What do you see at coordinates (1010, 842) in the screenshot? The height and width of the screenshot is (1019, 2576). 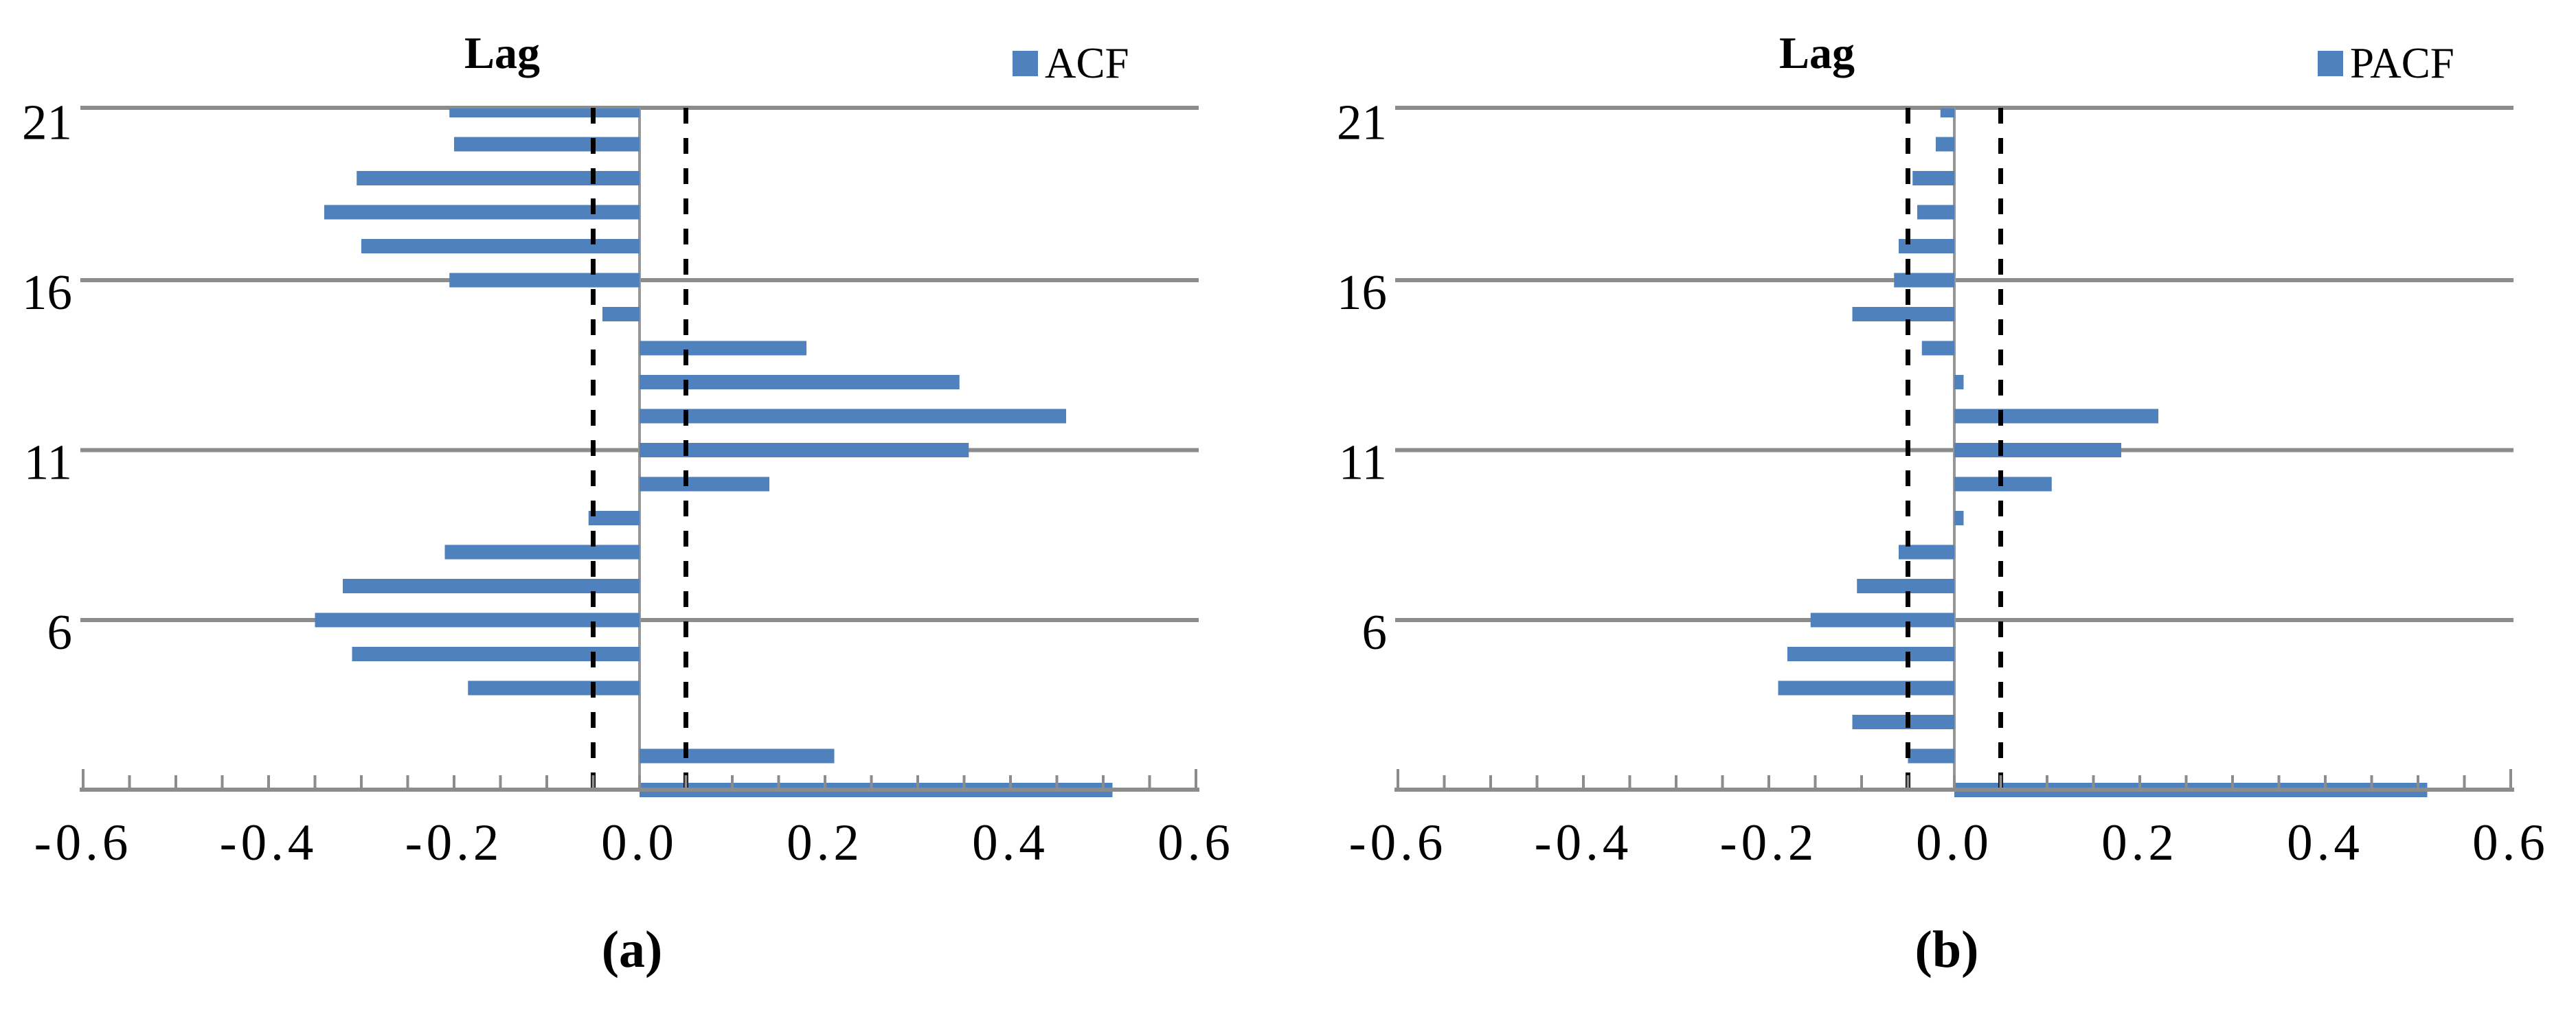 I see `acf-x-tick-label-5: 0.4` at bounding box center [1010, 842].